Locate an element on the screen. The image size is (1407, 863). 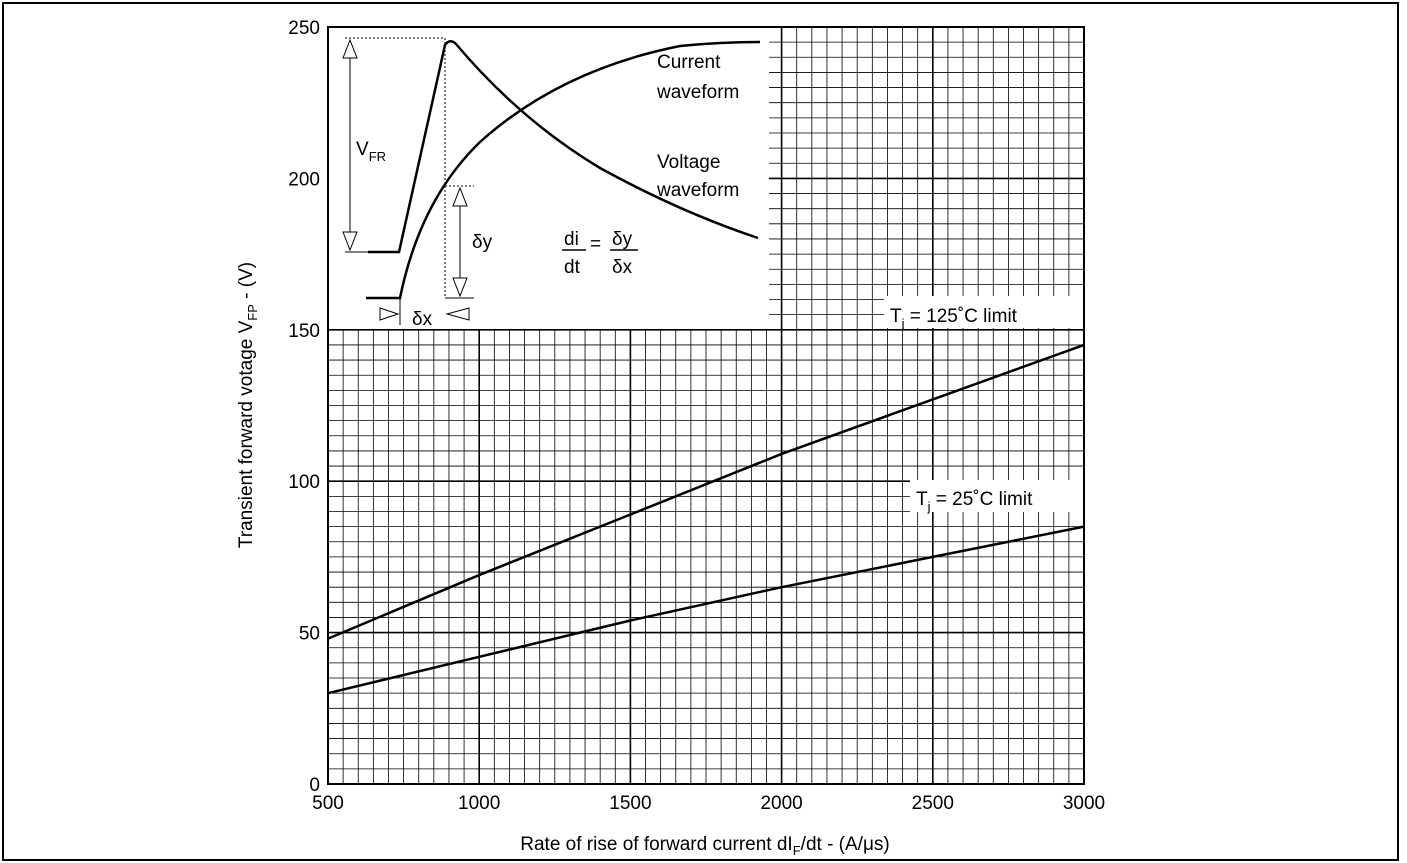
series-label-125: Tj = 125˚C limit is located at coordinates (954, 318).